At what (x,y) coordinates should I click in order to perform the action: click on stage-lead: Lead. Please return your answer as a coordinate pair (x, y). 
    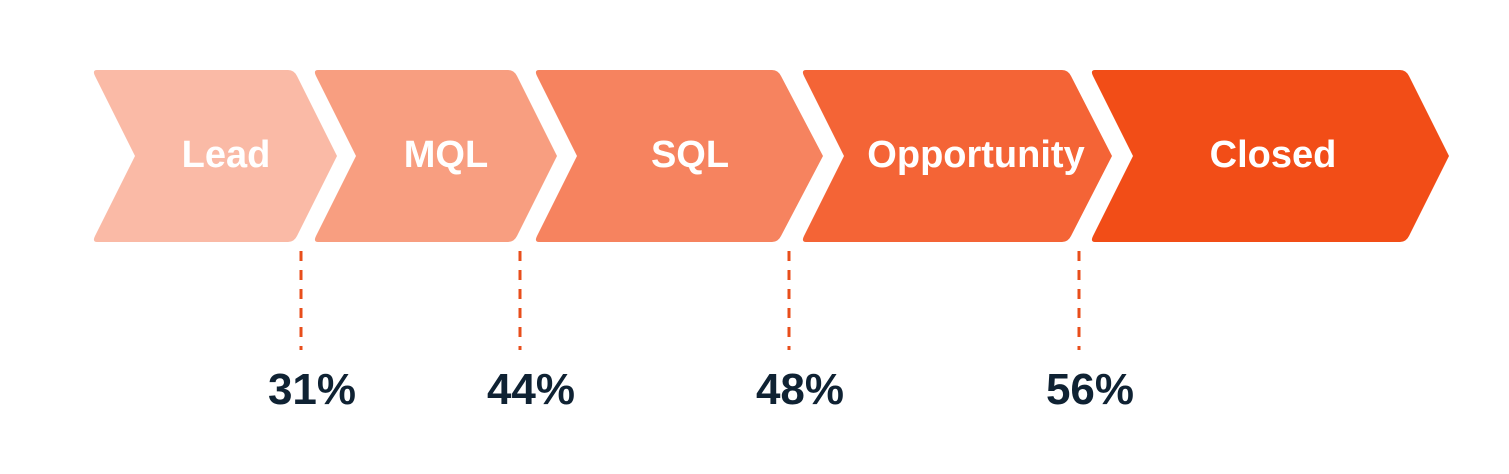
    Looking at the image, I should click on (215, 156).